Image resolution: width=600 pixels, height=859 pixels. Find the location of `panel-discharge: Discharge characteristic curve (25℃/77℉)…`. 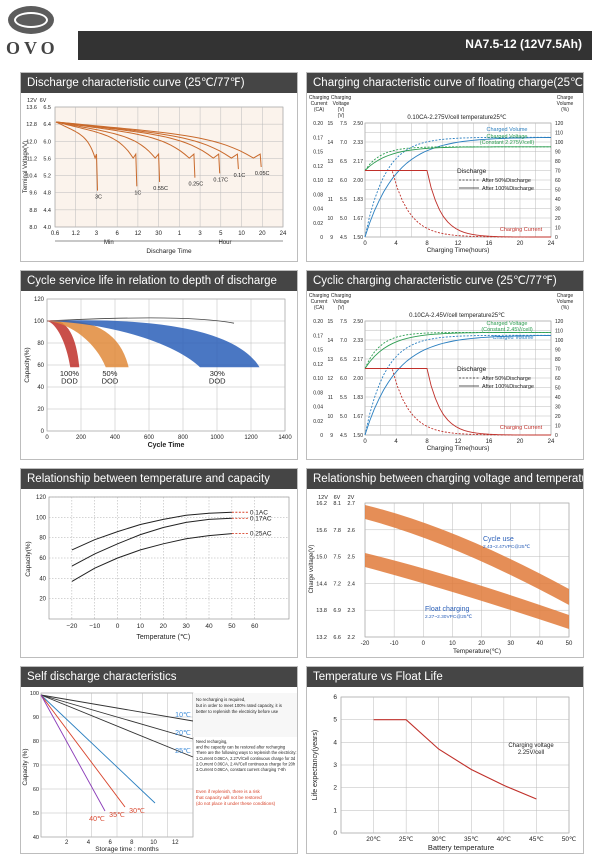

panel-discharge: Discharge characteristic curve (25℃/77℉)… is located at coordinates (159, 167).